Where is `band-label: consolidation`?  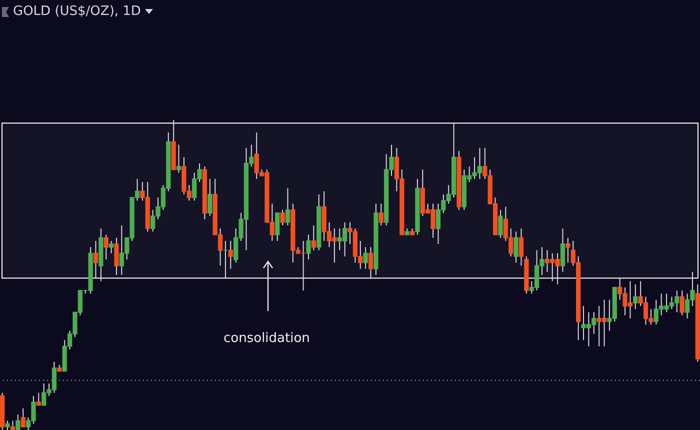 band-label: consolidation is located at coordinates (266, 338).